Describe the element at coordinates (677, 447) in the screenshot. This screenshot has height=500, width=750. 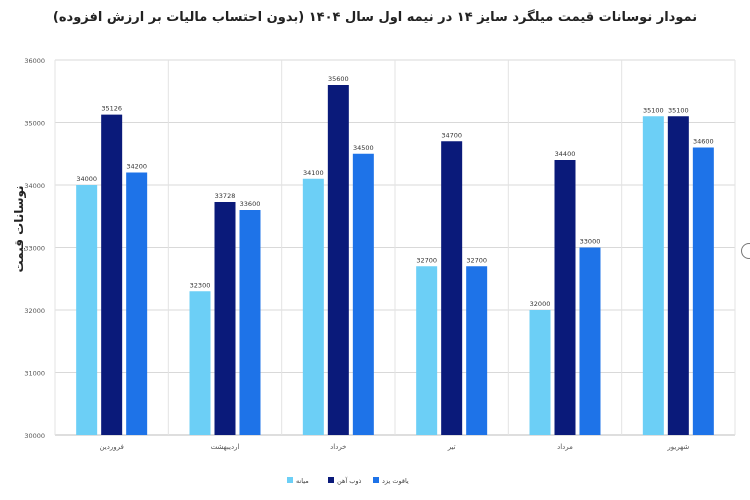
I see `x-tick-label: شهریور` at that location.